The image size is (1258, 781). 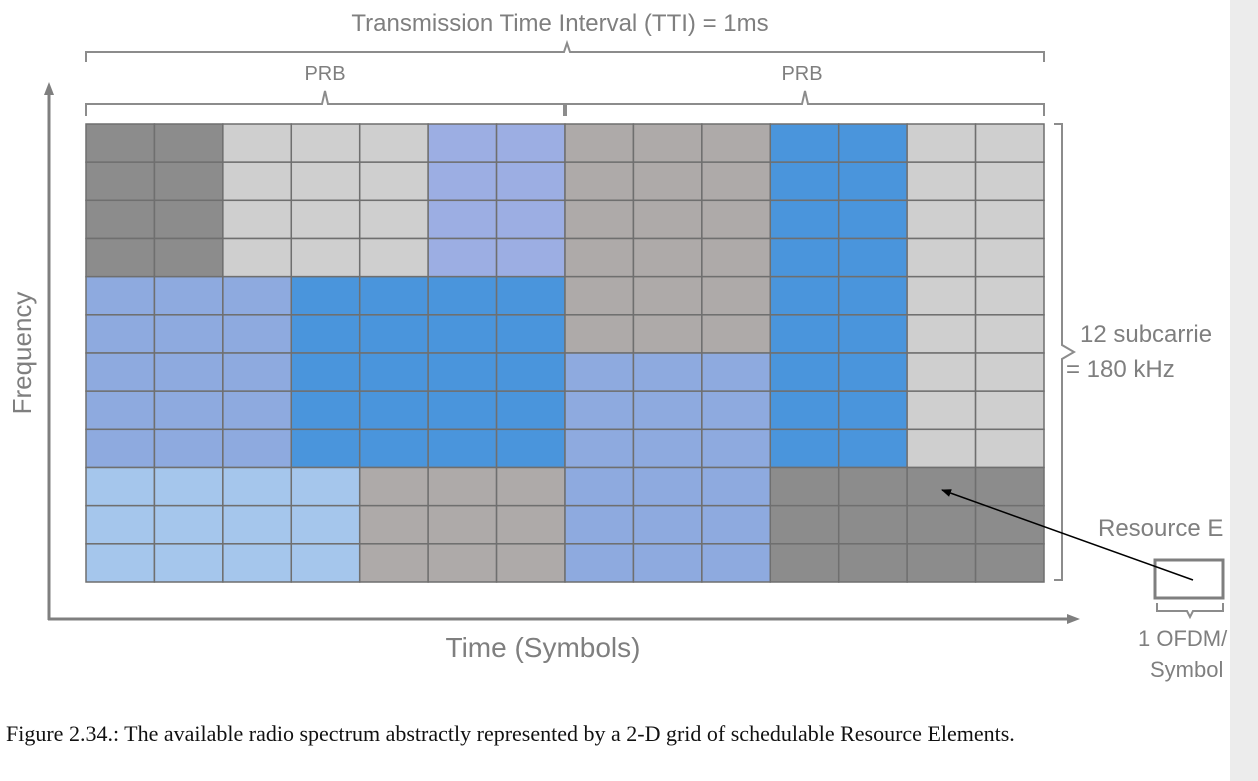 I want to click on frequency-axis-label: Frequency, so click(x=22, y=353).